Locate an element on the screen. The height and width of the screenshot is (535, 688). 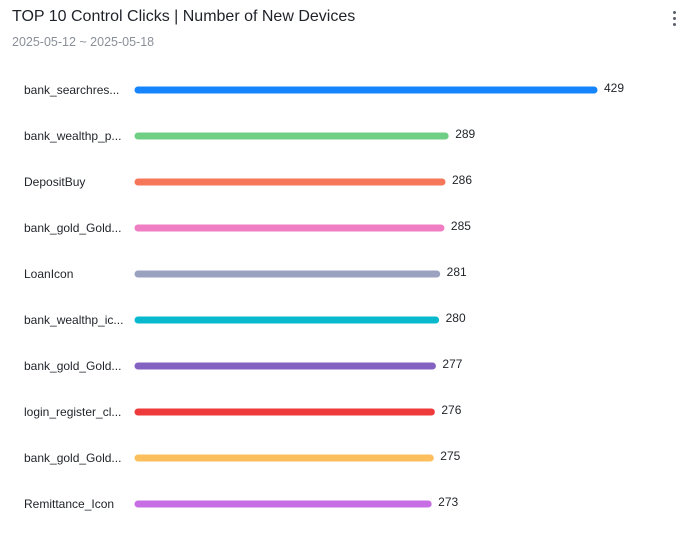
category-label: DepositBuy is located at coordinates (54, 182).